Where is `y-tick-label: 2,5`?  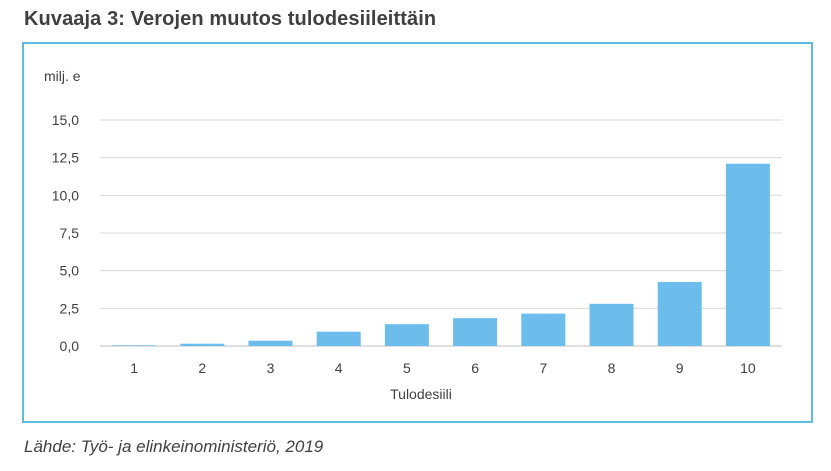 y-tick-label: 2,5 is located at coordinates (70, 308).